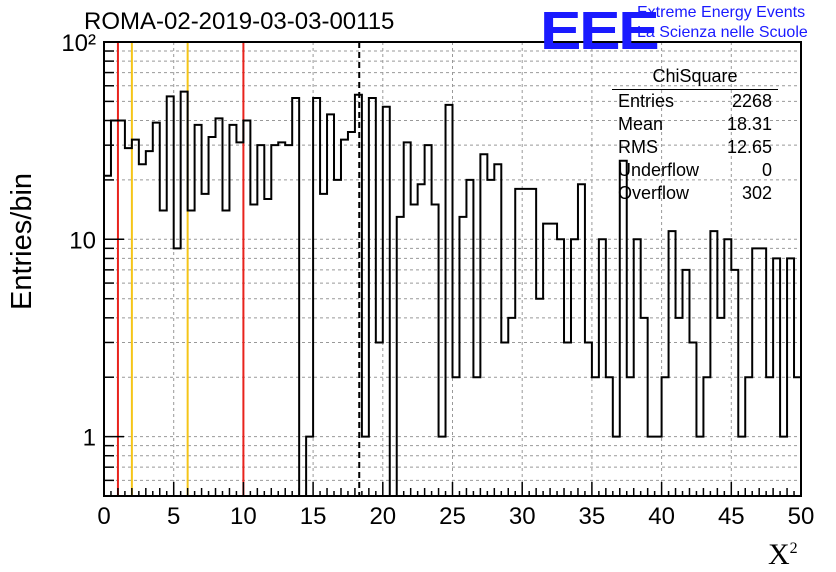 The image size is (836, 572). I want to click on stats-row: Entries 2268, so click(695, 101).